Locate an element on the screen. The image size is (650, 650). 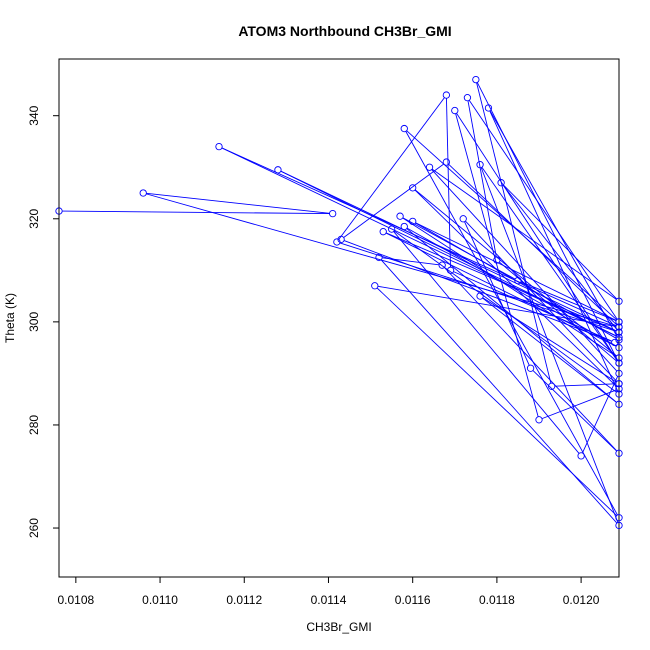
x-axis-label: CH3Br_GMI is located at coordinates (338, 627).